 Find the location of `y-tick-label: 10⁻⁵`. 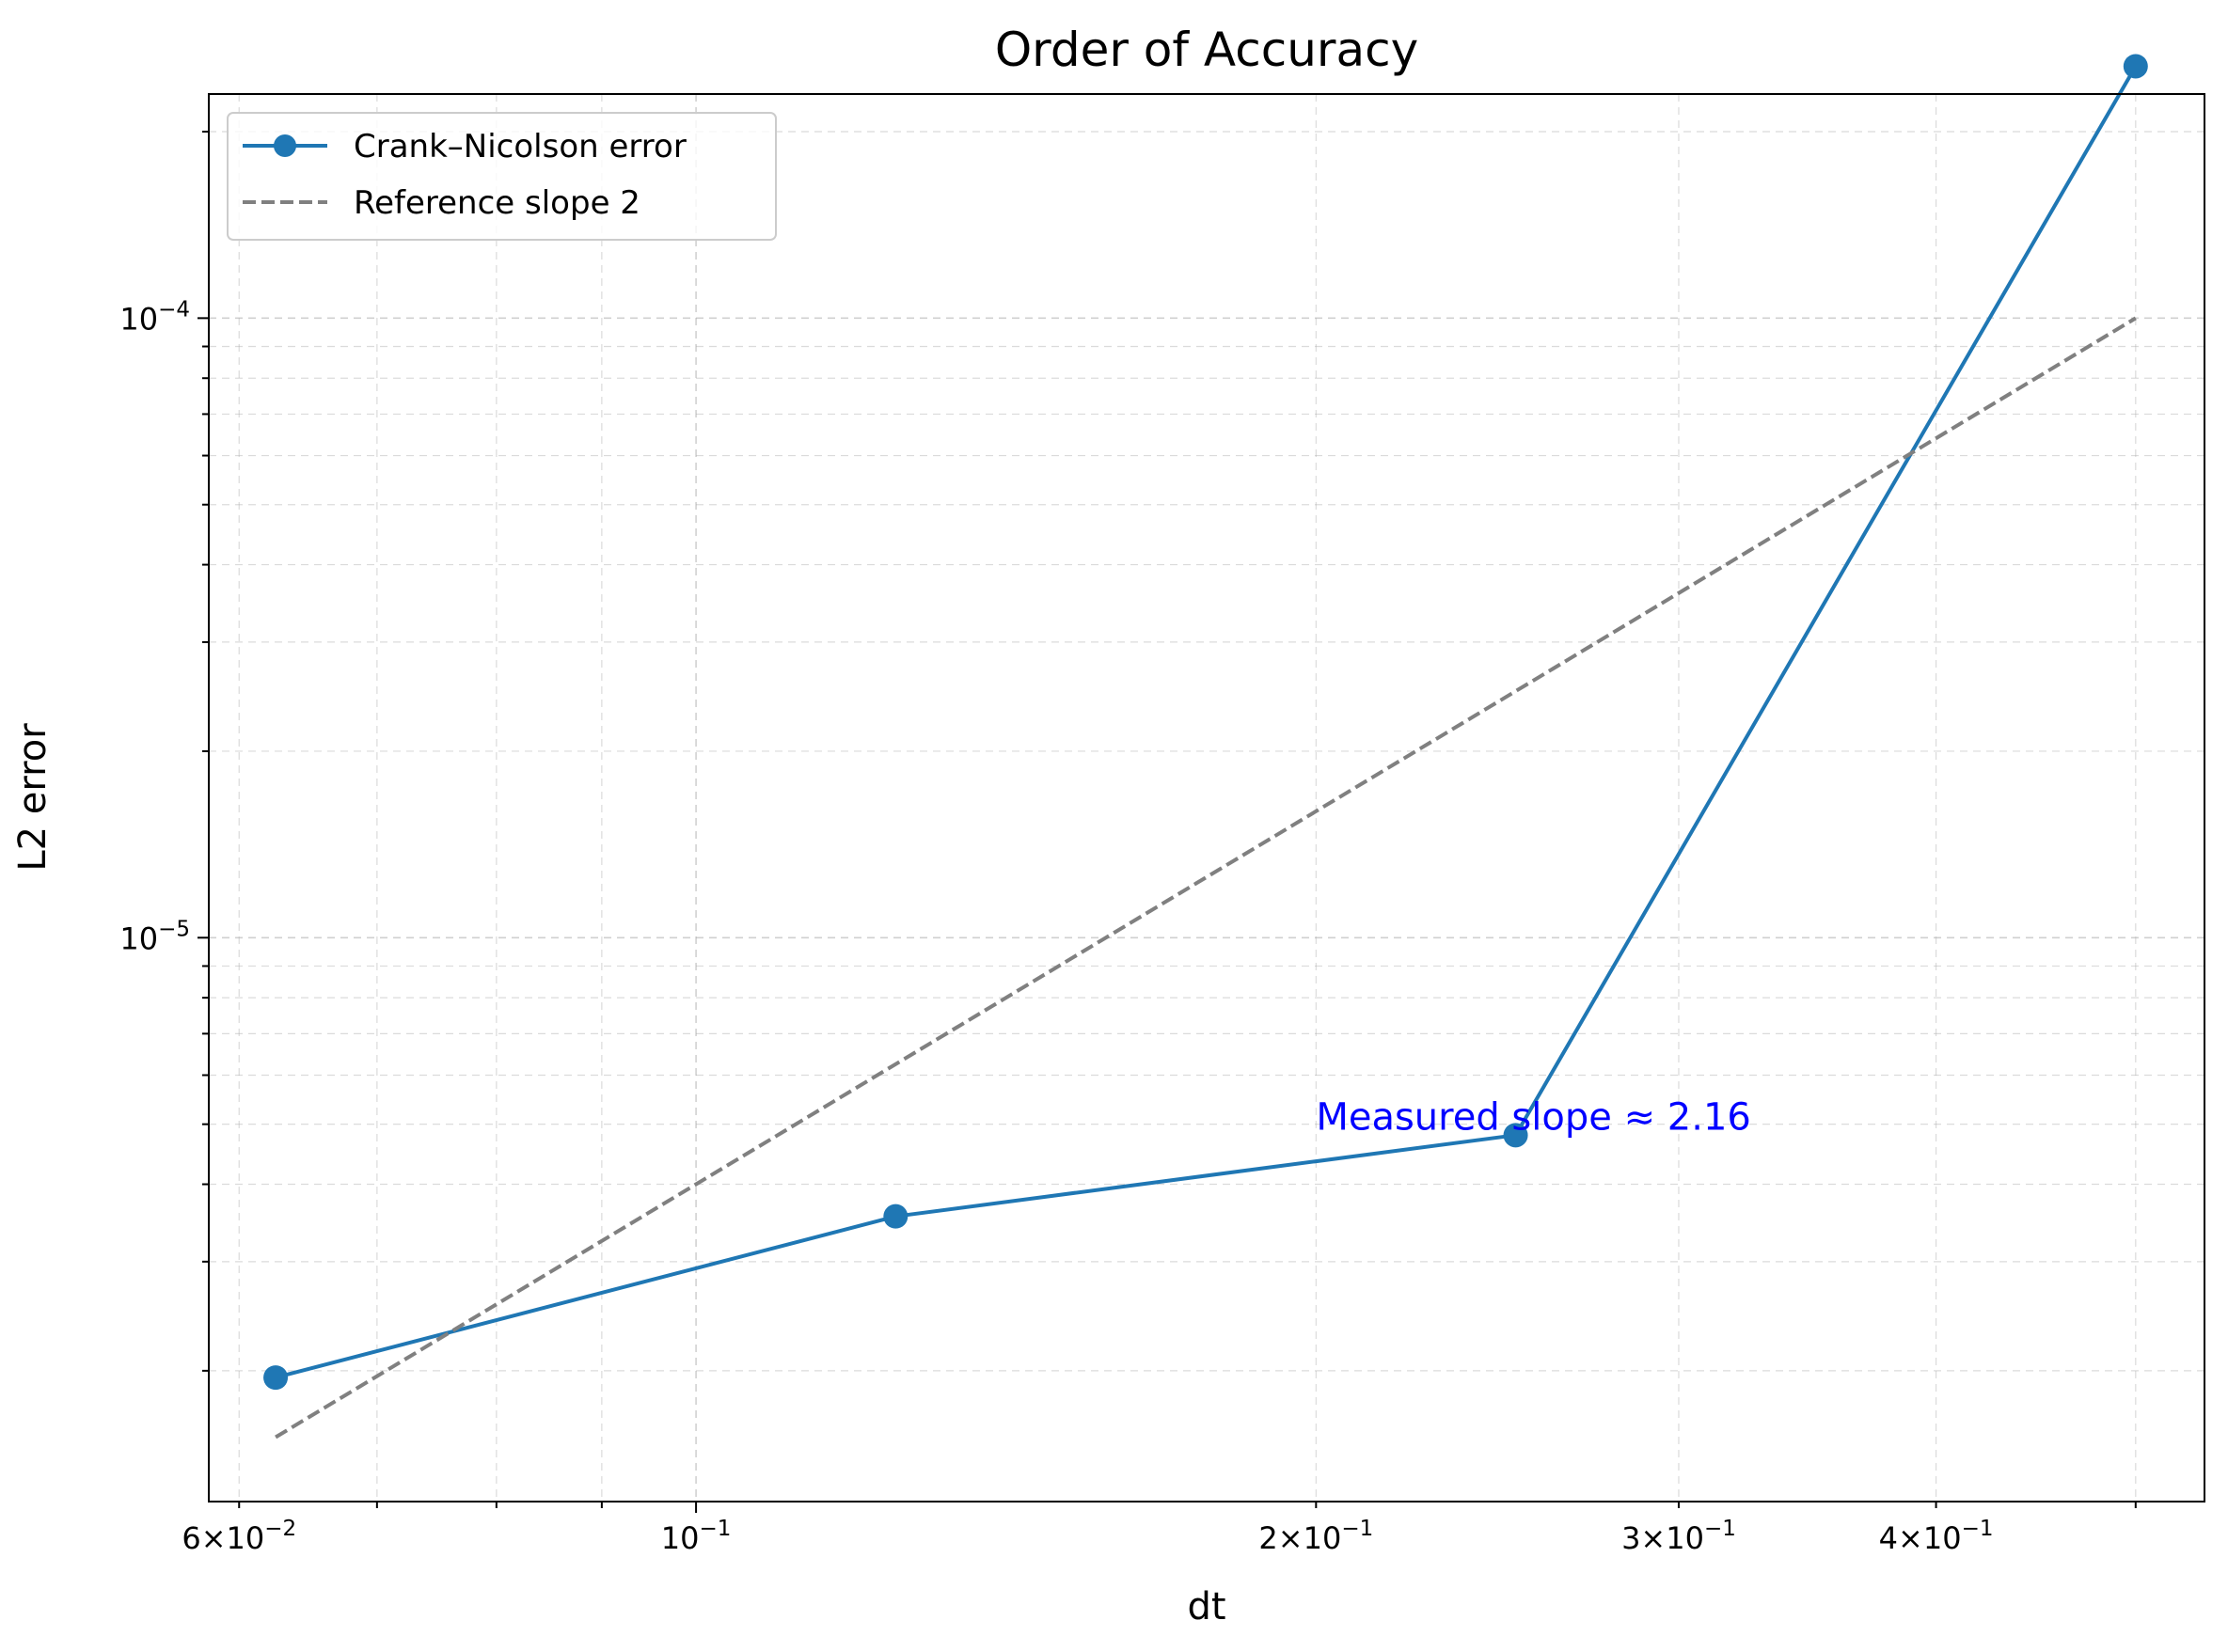

y-tick-label: 10⁻⁵ is located at coordinates (154, 937).